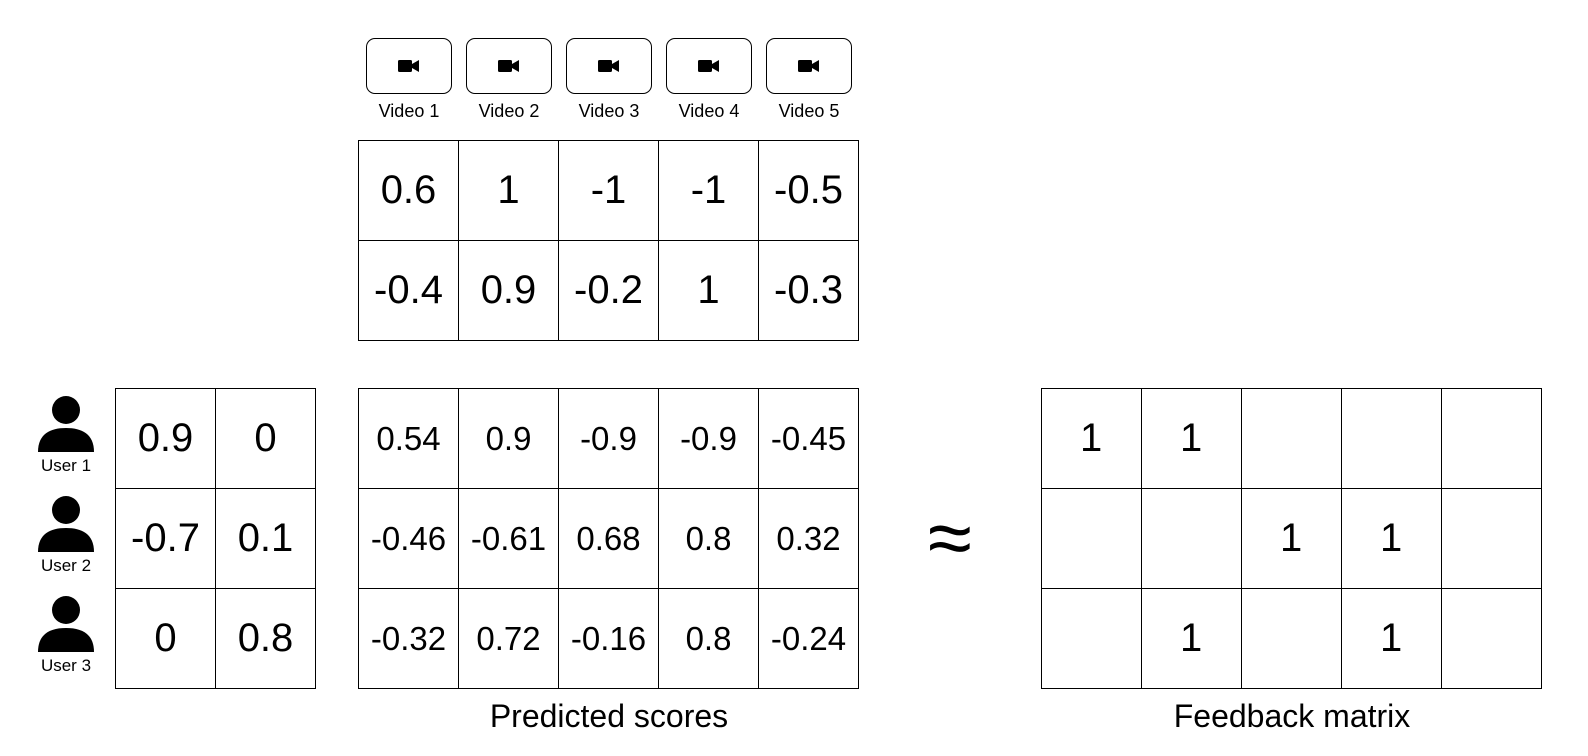 This screenshot has width=1588, height=756. Describe the element at coordinates (409, 191) in the screenshot. I see `video-embedding-cell: 0.6` at that location.